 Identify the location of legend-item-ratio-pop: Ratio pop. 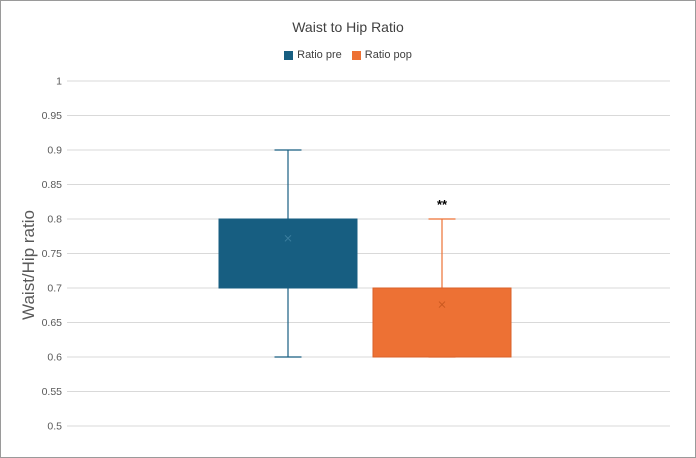
(381, 55).